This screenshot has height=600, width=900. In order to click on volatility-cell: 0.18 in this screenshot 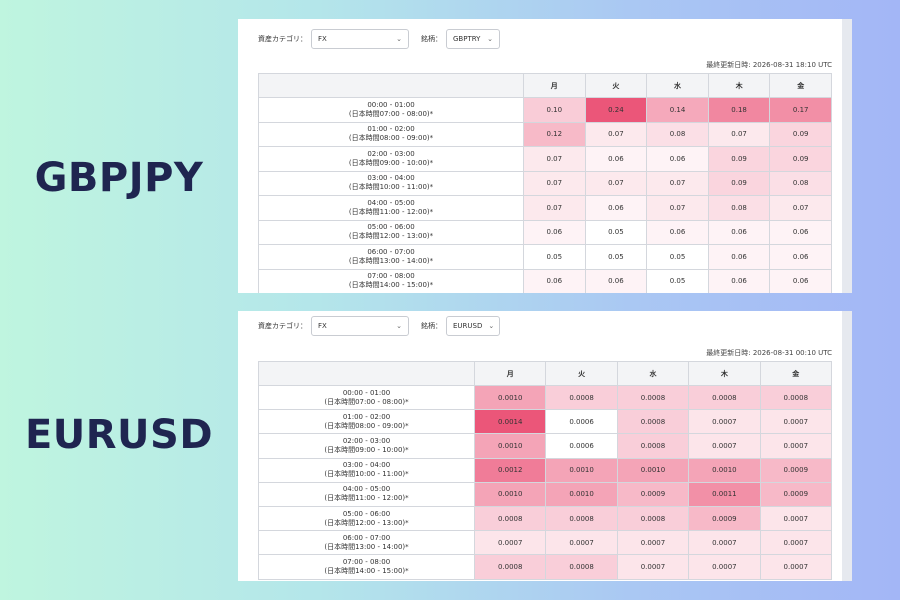, I will do `click(739, 110)`.